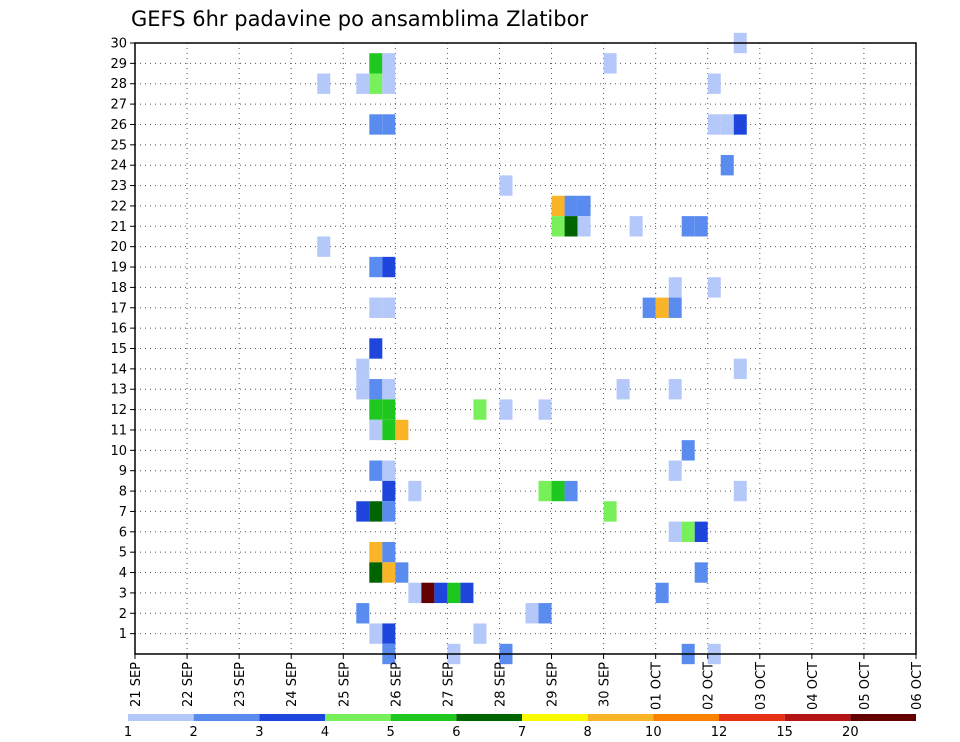  Describe the element at coordinates (118, 268) in the screenshot. I see `y-tick-label: 19` at that location.